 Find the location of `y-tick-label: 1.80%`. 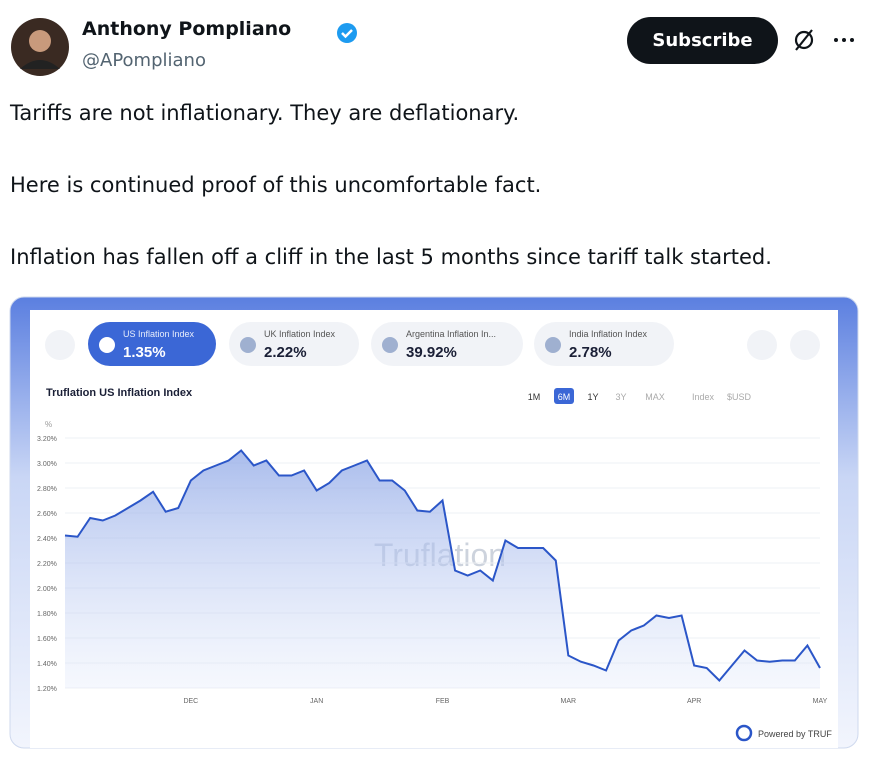

y-tick-label: 1.80% is located at coordinates (47, 614).